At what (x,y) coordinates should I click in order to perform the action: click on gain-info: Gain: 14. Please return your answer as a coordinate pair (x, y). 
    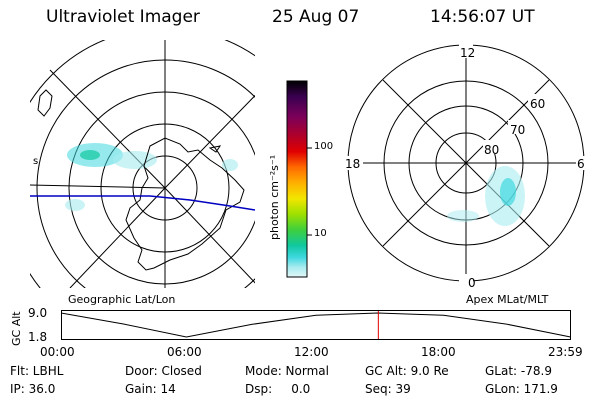
    Looking at the image, I should click on (150, 389).